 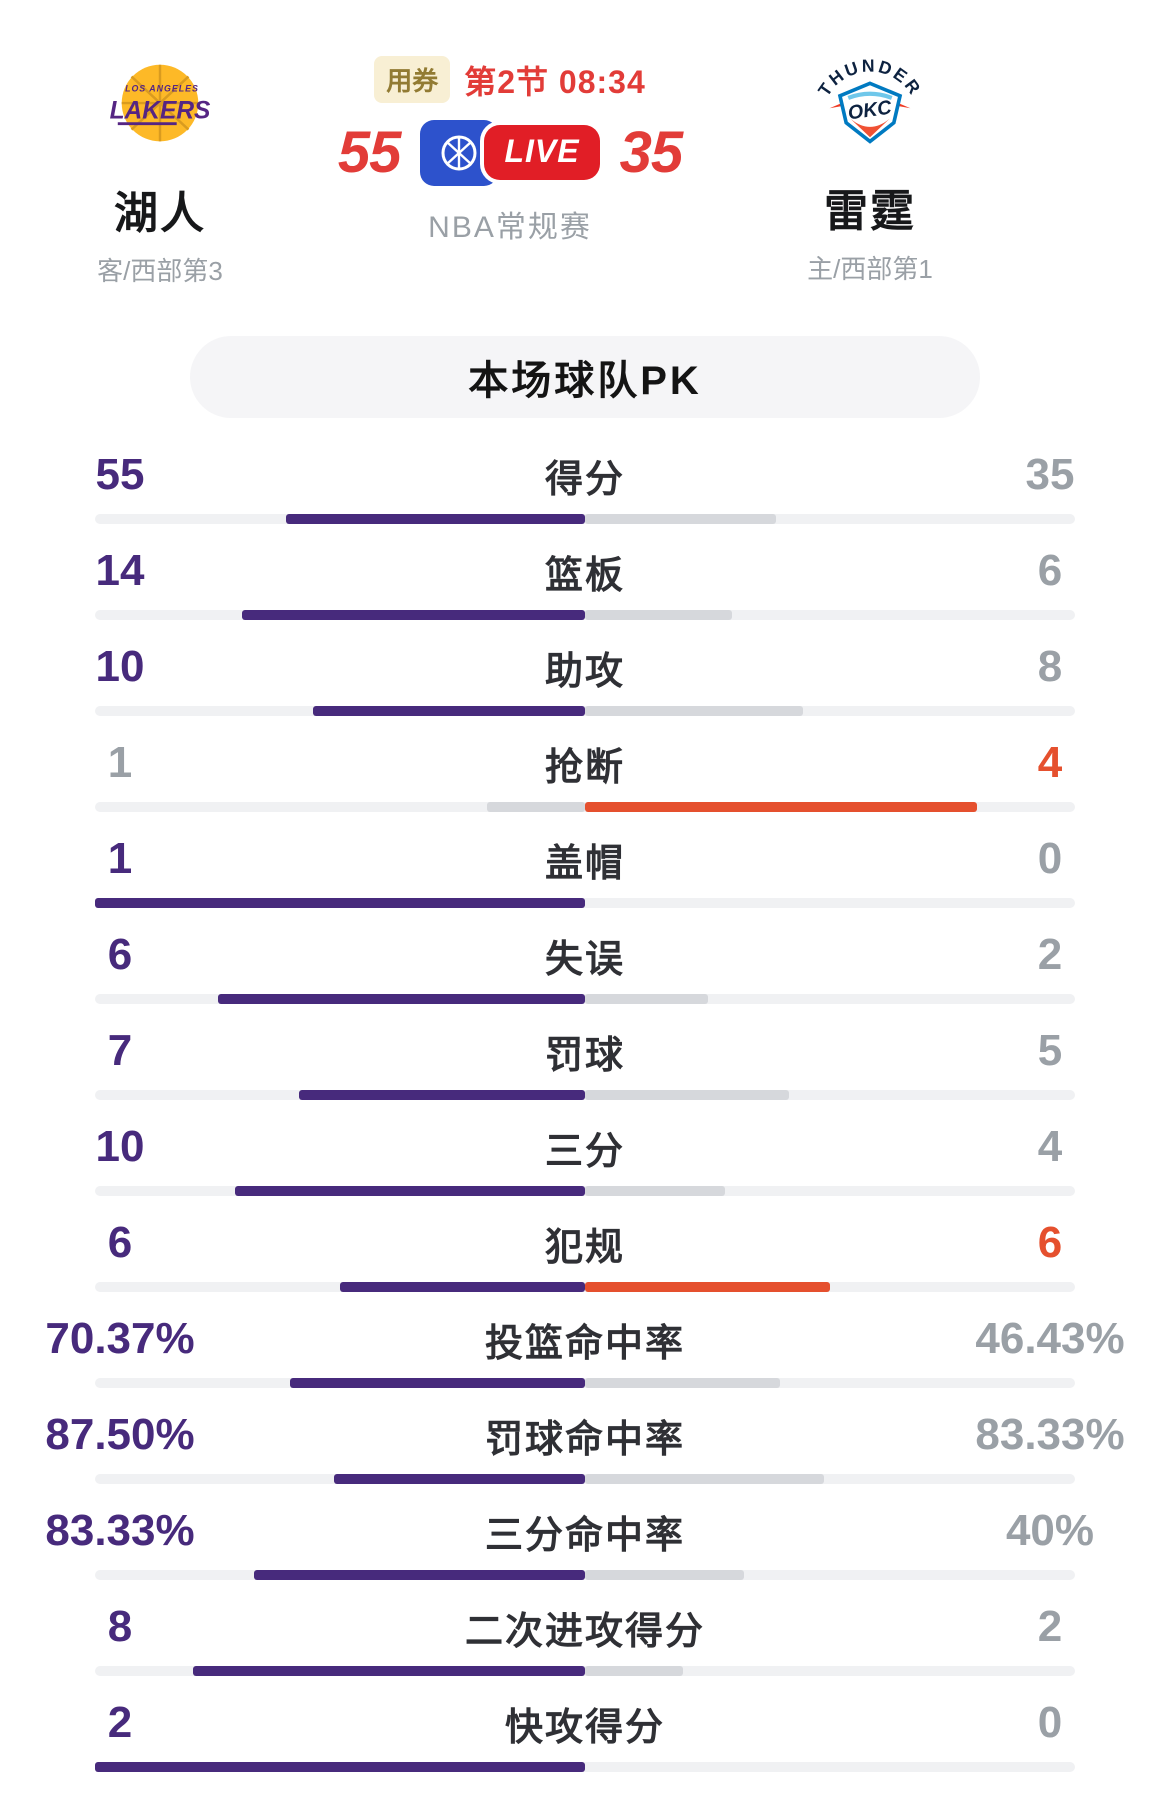 What do you see at coordinates (120, 1338) in the screenshot?
I see `away-stat-value: 70.37%` at bounding box center [120, 1338].